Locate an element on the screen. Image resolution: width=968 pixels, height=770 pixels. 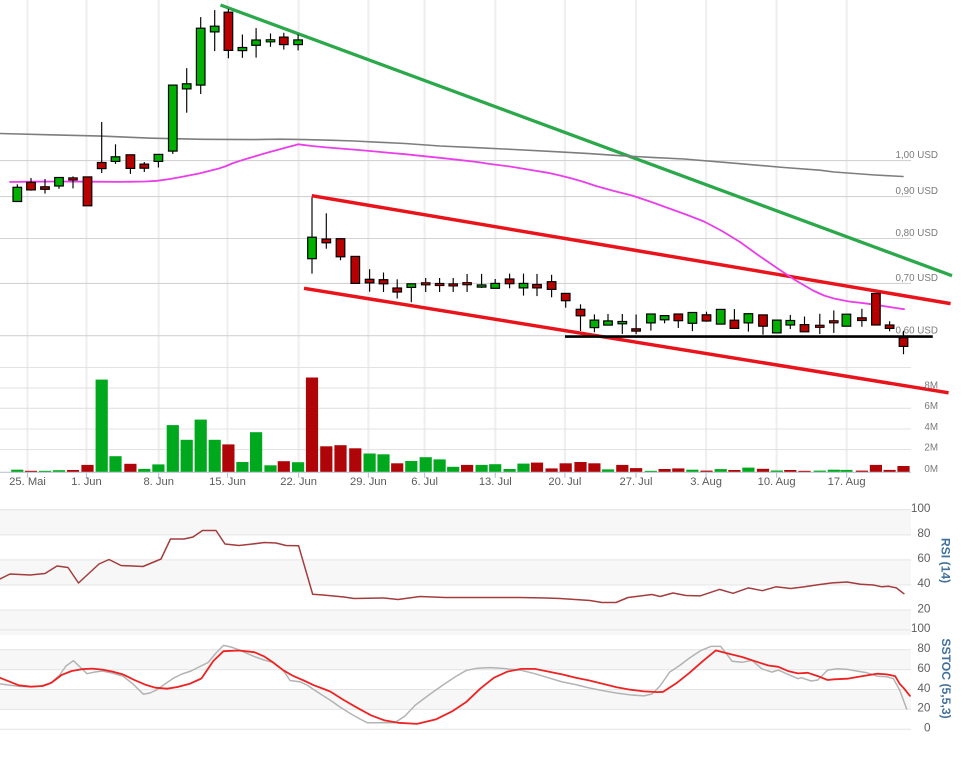
svg-text: 25. Mai is located at coordinates (27, 482).